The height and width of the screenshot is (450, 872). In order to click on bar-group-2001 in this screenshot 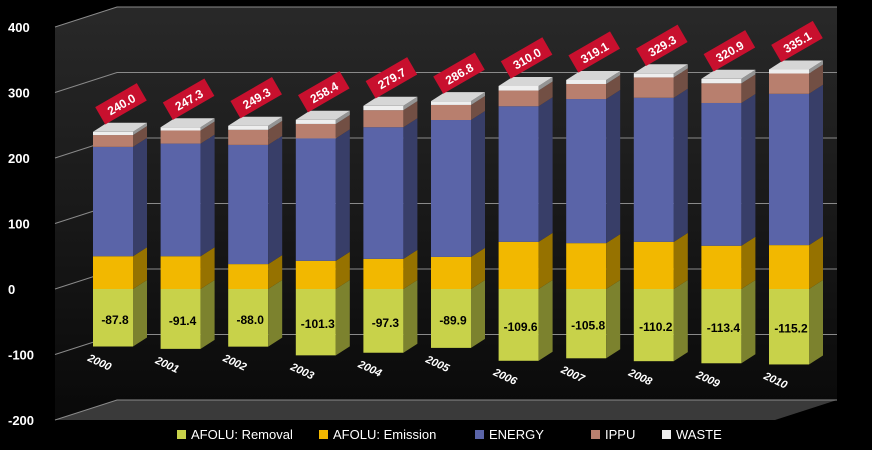, I will do `click(187, 233)`.